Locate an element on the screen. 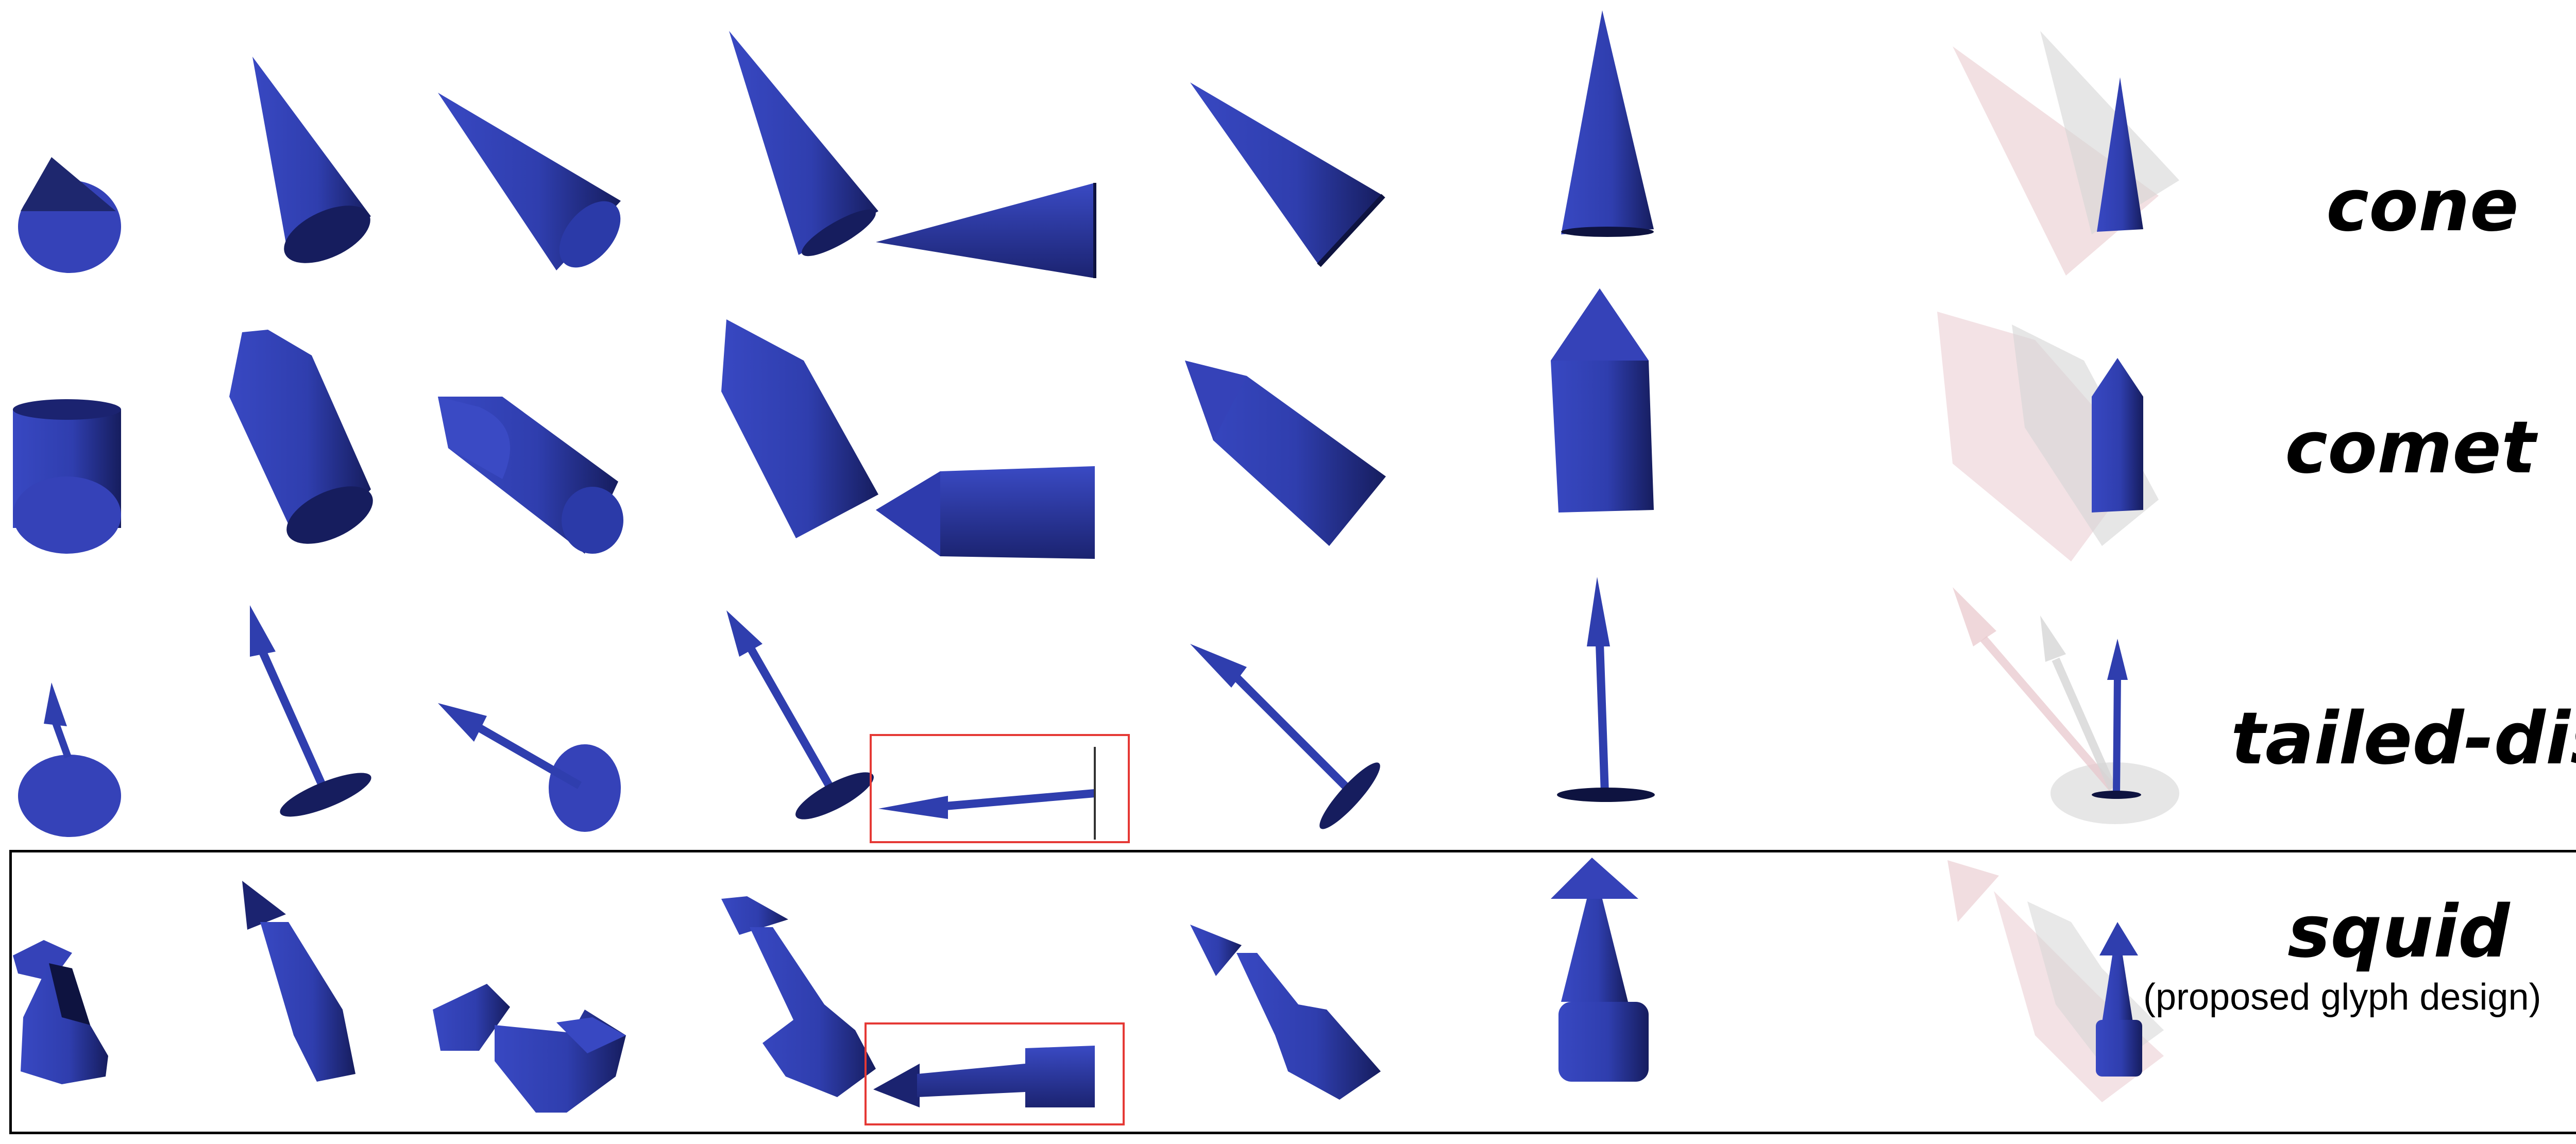 The image size is (2576, 1144). tailed-disc-highlight-box is located at coordinates (1000, 788).